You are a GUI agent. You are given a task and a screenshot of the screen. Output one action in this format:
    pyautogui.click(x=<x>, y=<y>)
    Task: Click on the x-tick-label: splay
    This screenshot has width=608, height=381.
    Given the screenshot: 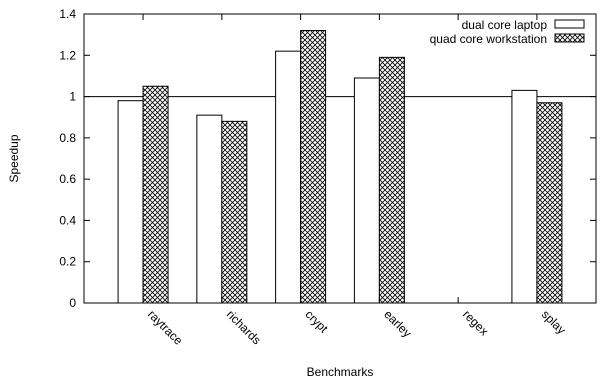 What is the action you would take?
    pyautogui.click(x=554, y=322)
    